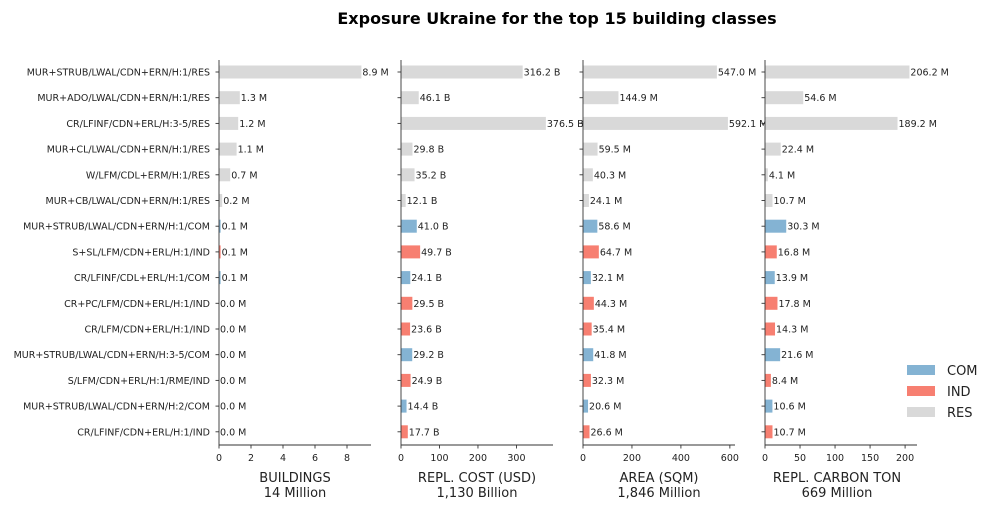 Image resolution: width=994 pixels, height=510 pixels. What do you see at coordinates (638, 98) in the screenshot?
I see `data-label: 144.9 M` at bounding box center [638, 98].